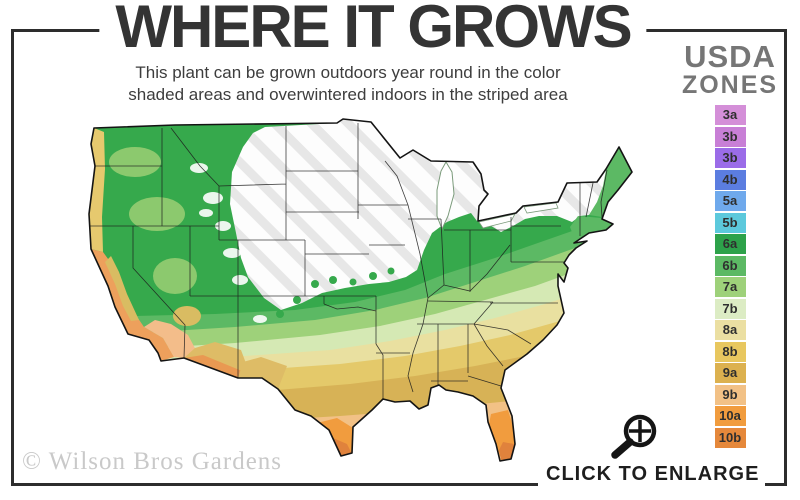 This screenshot has width=800, height=500. I want to click on zone-socal-peach, so click(170, 339).